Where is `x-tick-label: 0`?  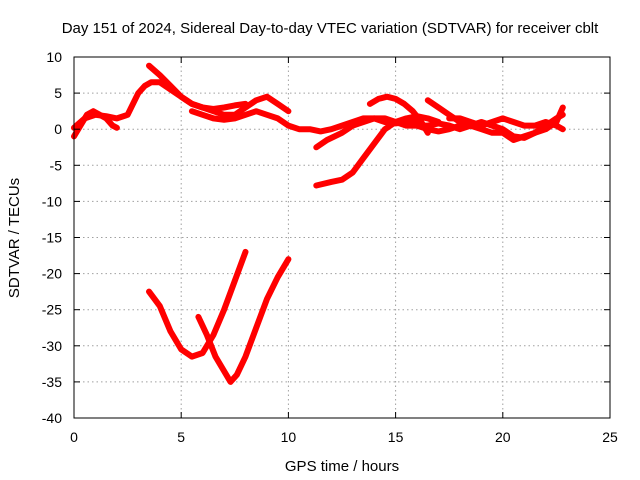
x-tick-label: 0 is located at coordinates (74, 437).